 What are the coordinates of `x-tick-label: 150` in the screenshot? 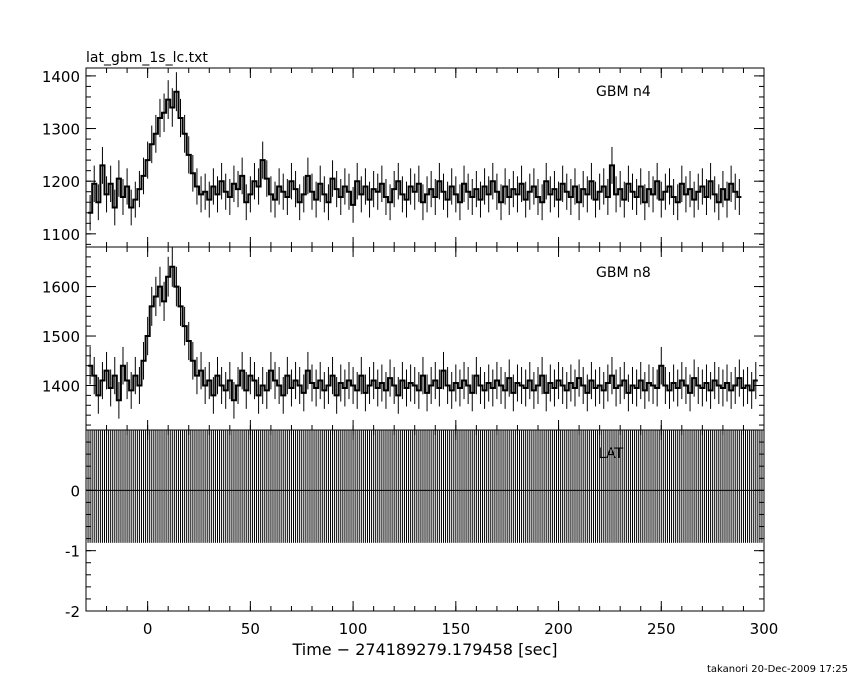 It's located at (455, 629).